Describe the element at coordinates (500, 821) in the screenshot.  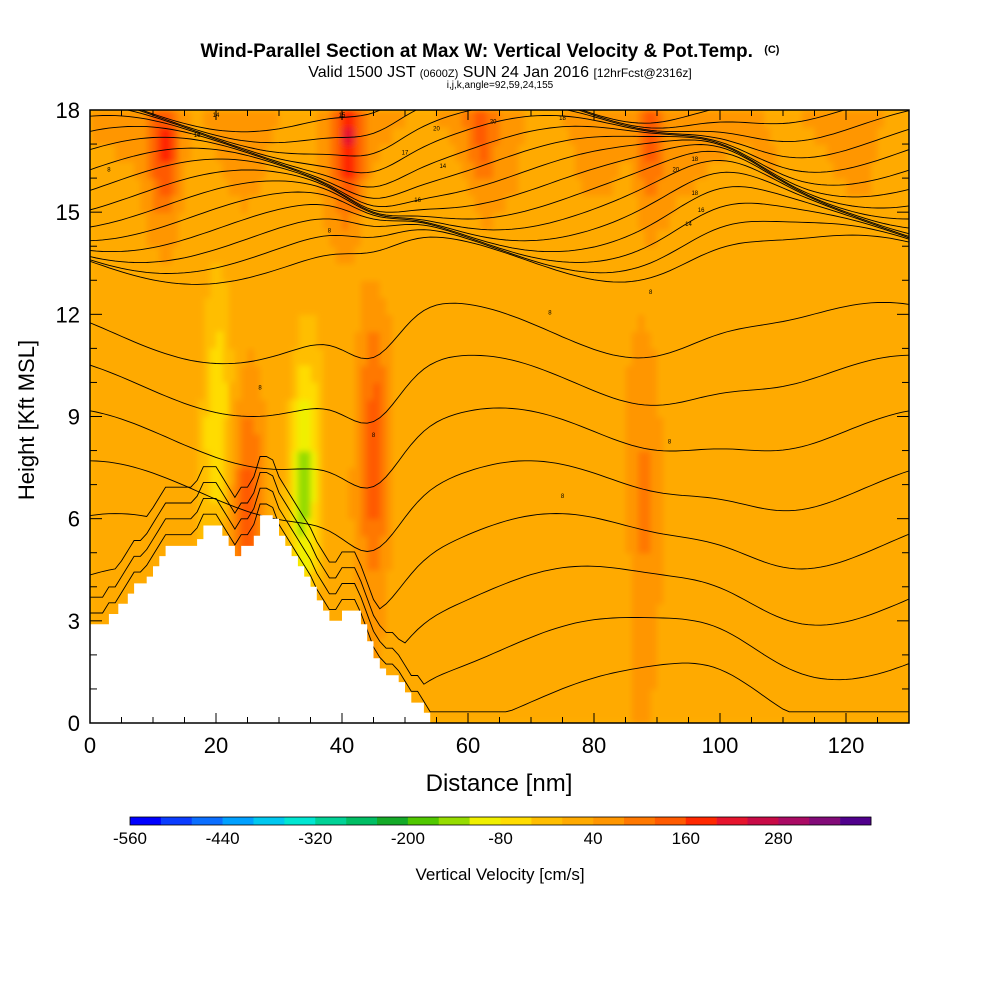
I see `colorbar-frame` at that location.